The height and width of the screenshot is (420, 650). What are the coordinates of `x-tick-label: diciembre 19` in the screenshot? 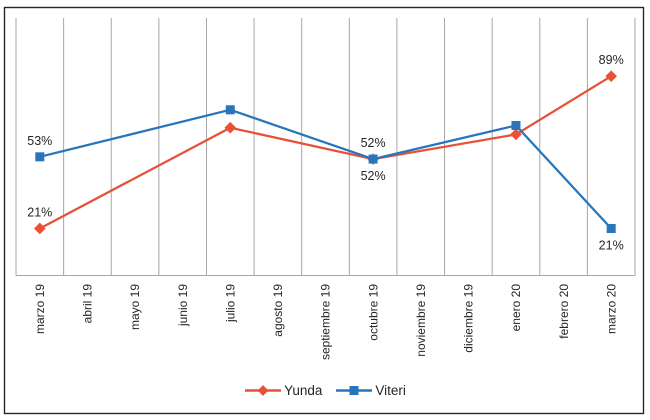 It's located at (469, 318).